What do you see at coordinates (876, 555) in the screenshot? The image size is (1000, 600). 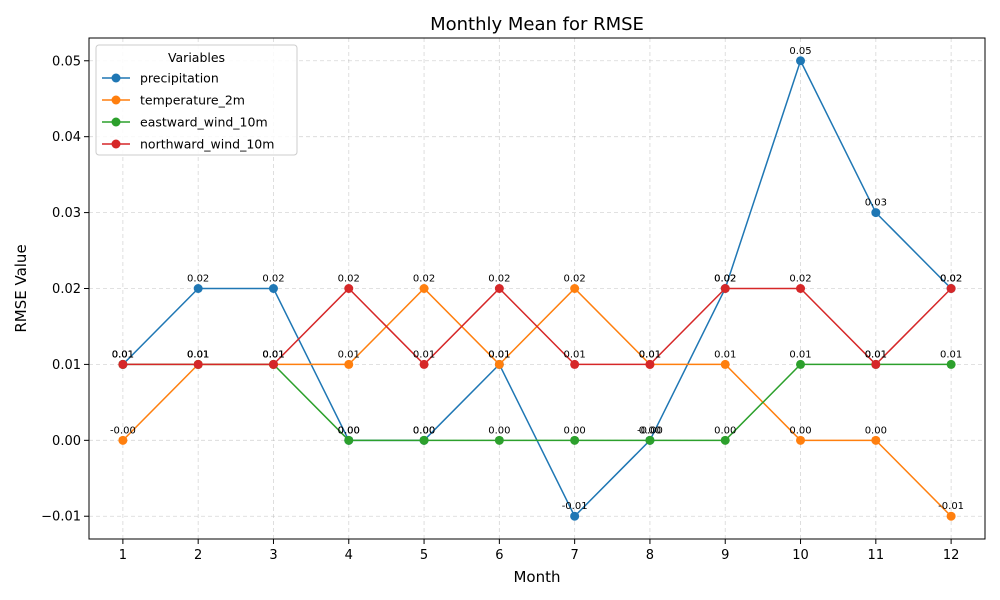 I see `x-tick-label: 11` at bounding box center [876, 555].